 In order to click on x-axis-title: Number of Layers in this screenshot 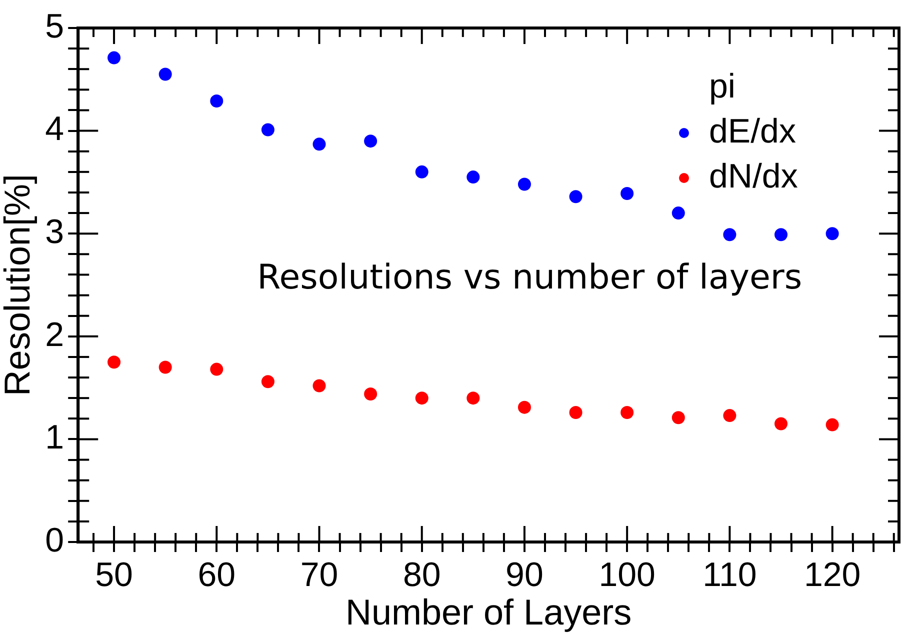, I will do `click(488, 611)`.